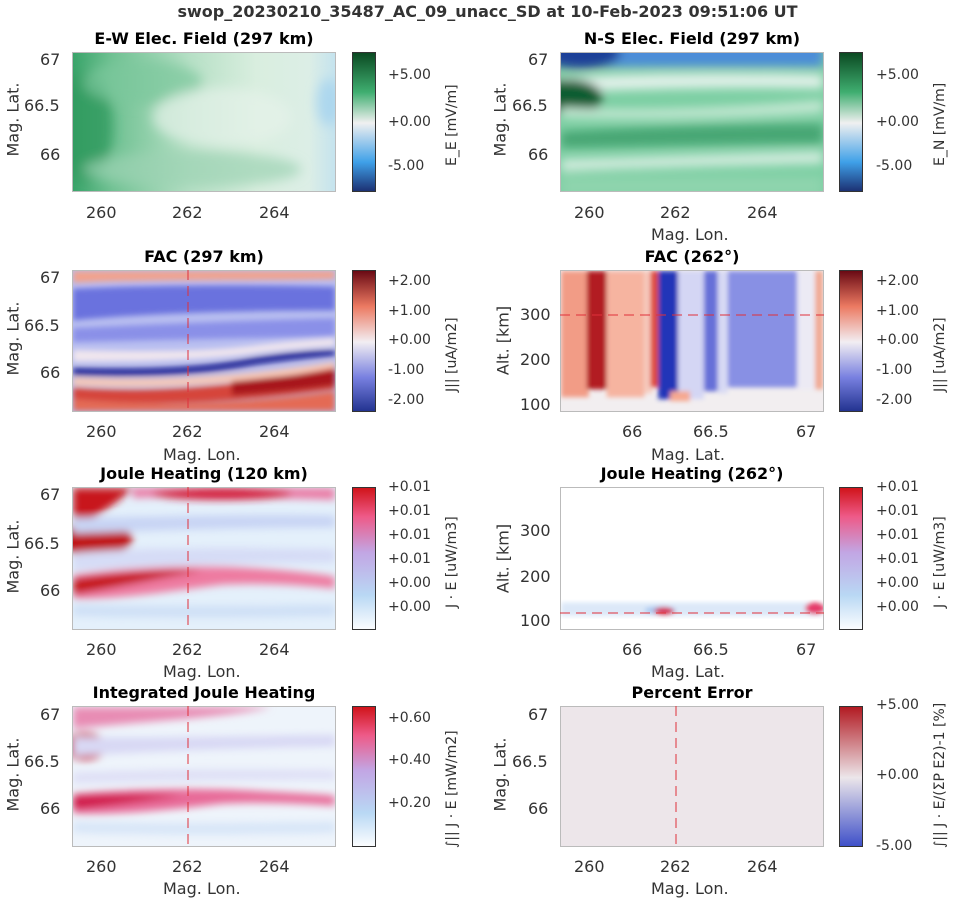 The image size is (975, 900). Describe the element at coordinates (692, 38) in the screenshot. I see `panel-title: N-S Elec. Field (297 km)` at that location.